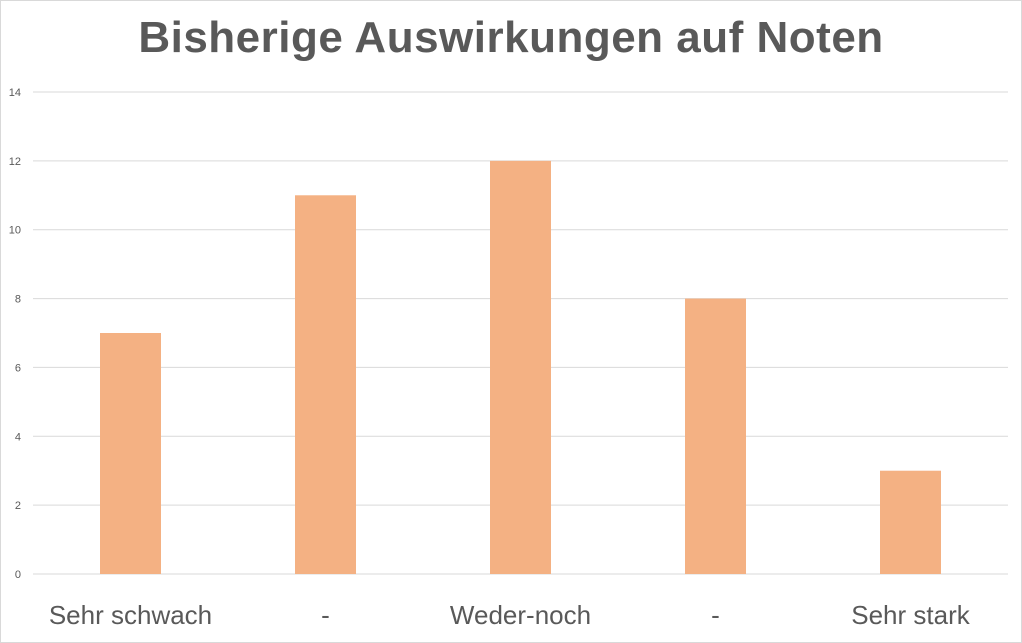  Describe the element at coordinates (15, 93) in the screenshot. I see `y-tick-label: 14` at that location.